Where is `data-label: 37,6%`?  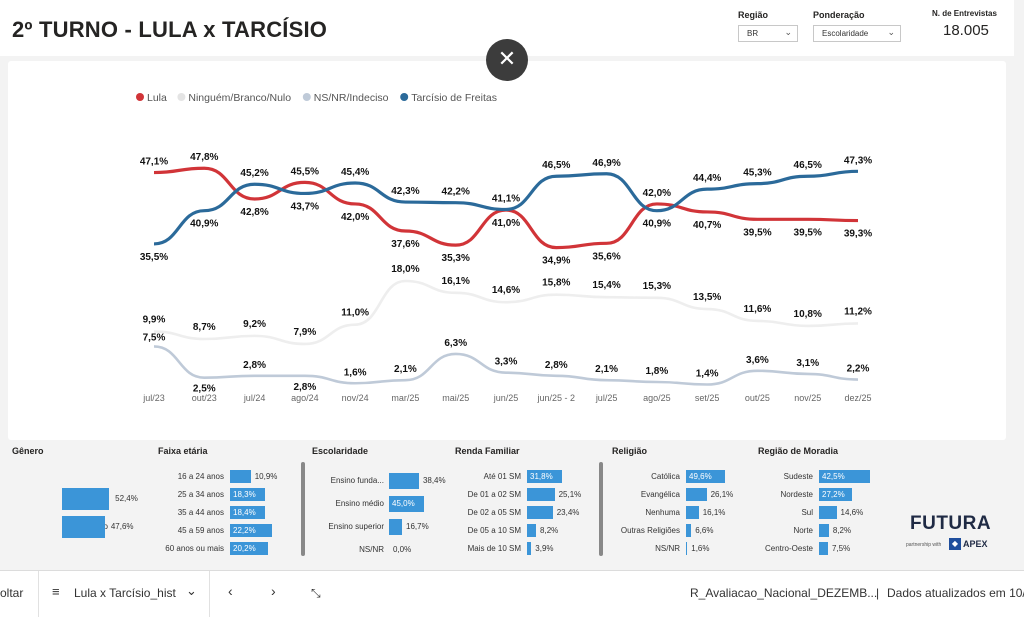 data-label: 37,6% is located at coordinates (405, 244).